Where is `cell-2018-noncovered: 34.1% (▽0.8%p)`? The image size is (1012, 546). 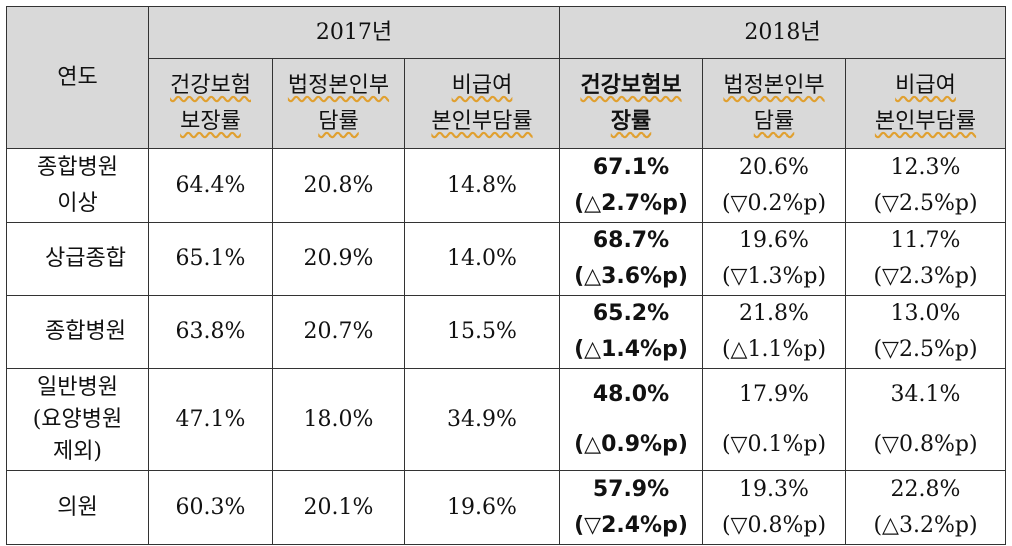
cell-2018-noncovered: 34.1% (▽0.8%p) is located at coordinates (925, 419).